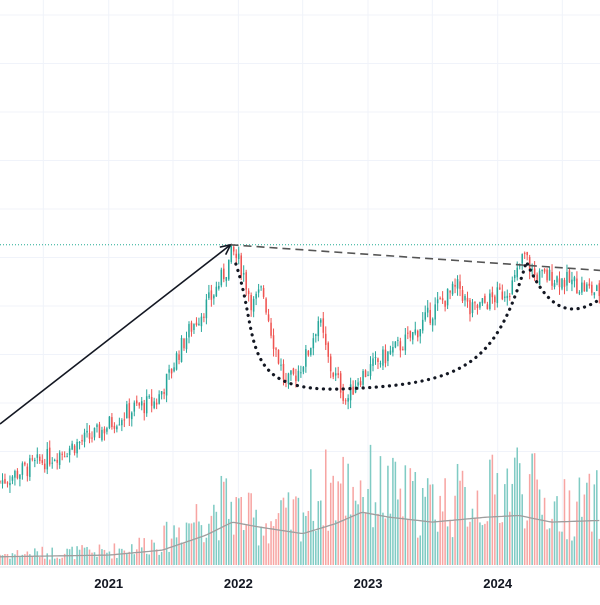 This screenshot has width=600, height=605. I want to click on x-tick-label: 2024, so click(498, 583).